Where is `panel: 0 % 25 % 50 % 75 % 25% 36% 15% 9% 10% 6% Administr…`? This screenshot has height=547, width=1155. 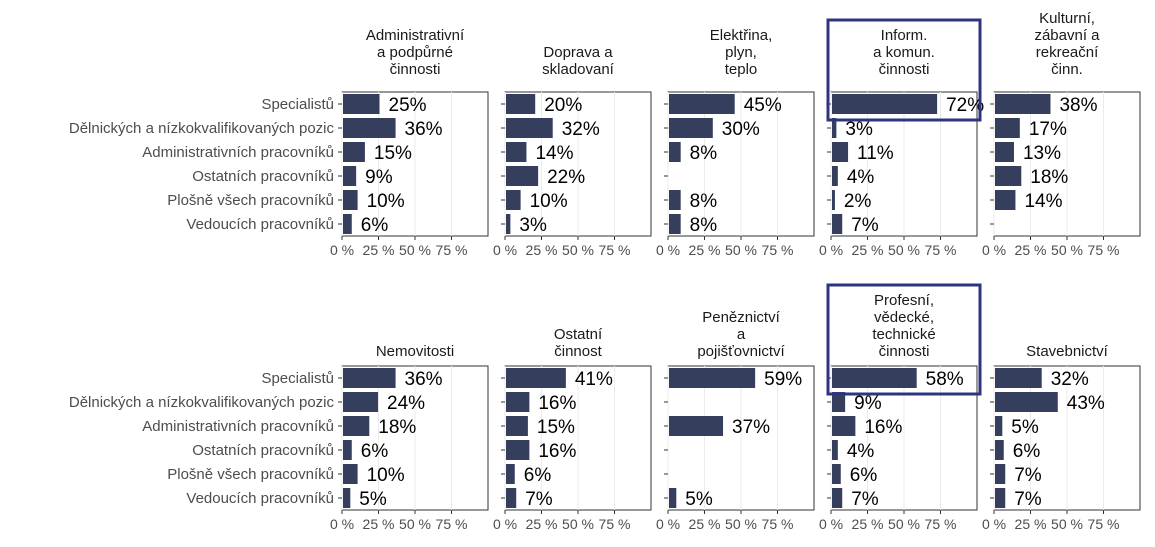
panel: 0 % 25 % 50 % 75 % 25% 36% 15% 9% 10% 6% Administr… is located at coordinates (409, 142).